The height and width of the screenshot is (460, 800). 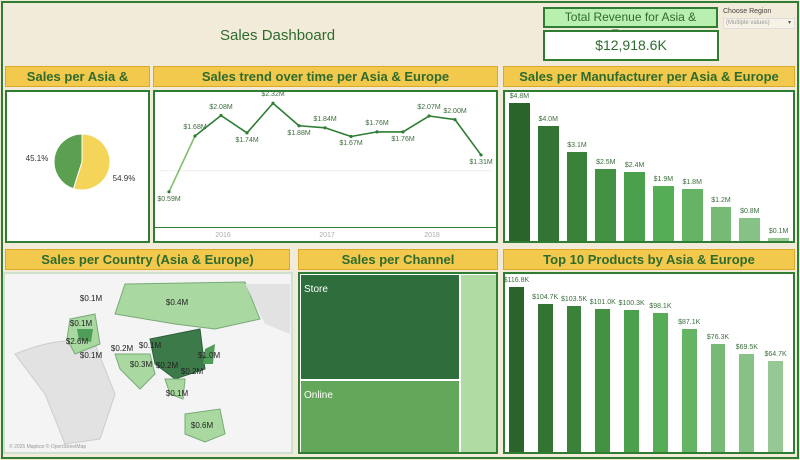 I want to click on bar-data-label: $1.2M, so click(x=721, y=200).